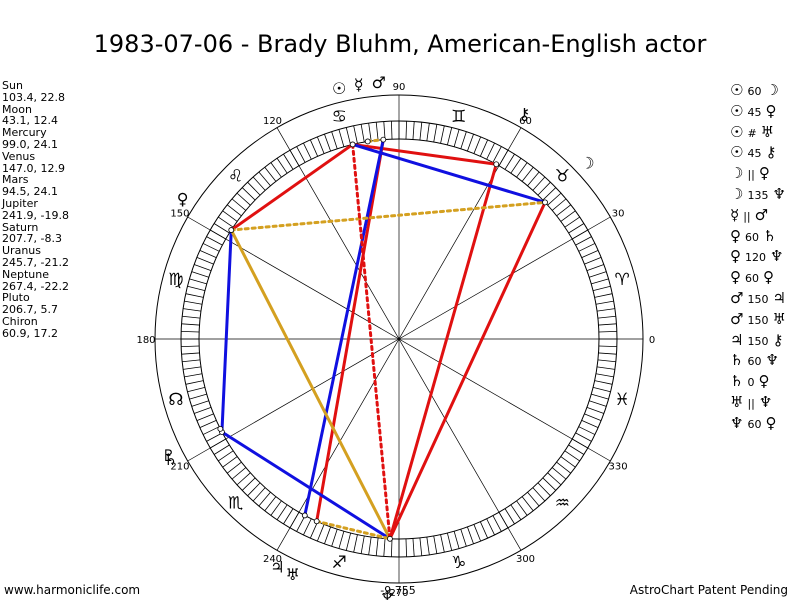 This screenshot has width=800, height=600. What do you see at coordinates (758, 277) in the screenshot?
I see `aspect-row: ♀ 60 ♀` at bounding box center [758, 277].